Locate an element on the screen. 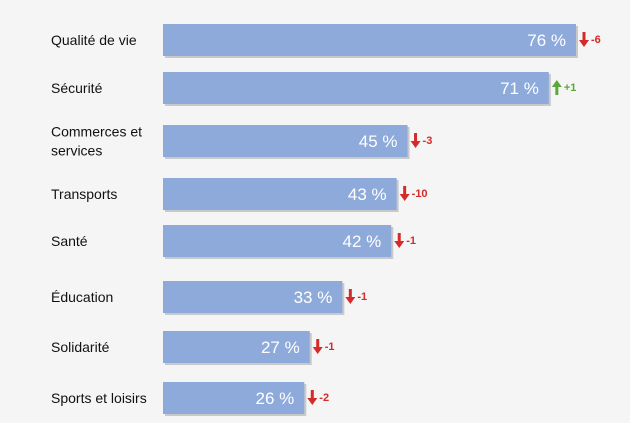 This screenshot has width=630, height=423. change-label: -6 is located at coordinates (596, 40).